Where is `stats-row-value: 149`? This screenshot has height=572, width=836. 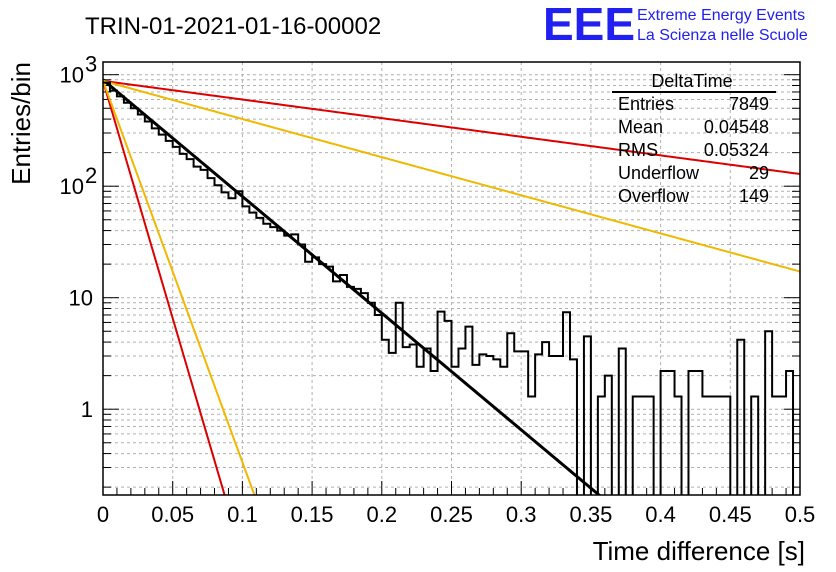 stats-row-value: 149 is located at coordinates (754, 196).